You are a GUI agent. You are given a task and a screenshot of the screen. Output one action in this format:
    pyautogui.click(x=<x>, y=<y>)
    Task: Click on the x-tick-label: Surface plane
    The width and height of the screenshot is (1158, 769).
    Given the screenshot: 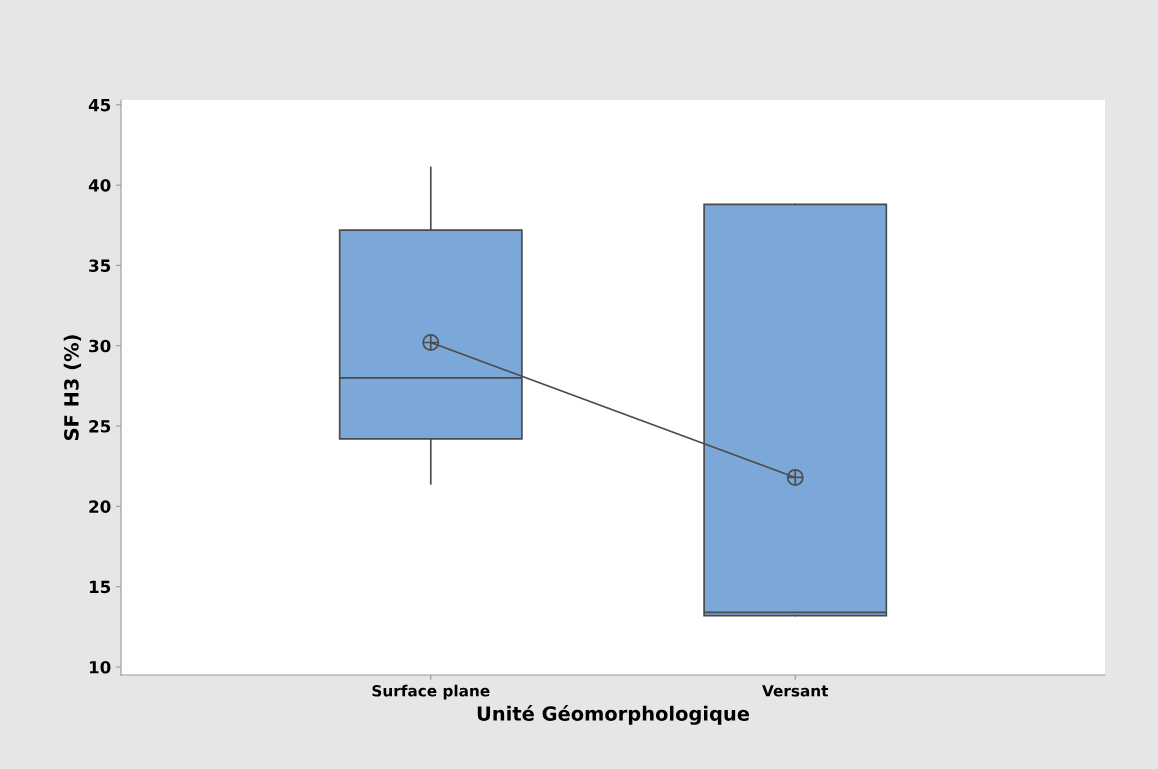 What is the action you would take?
    pyautogui.click(x=431, y=692)
    